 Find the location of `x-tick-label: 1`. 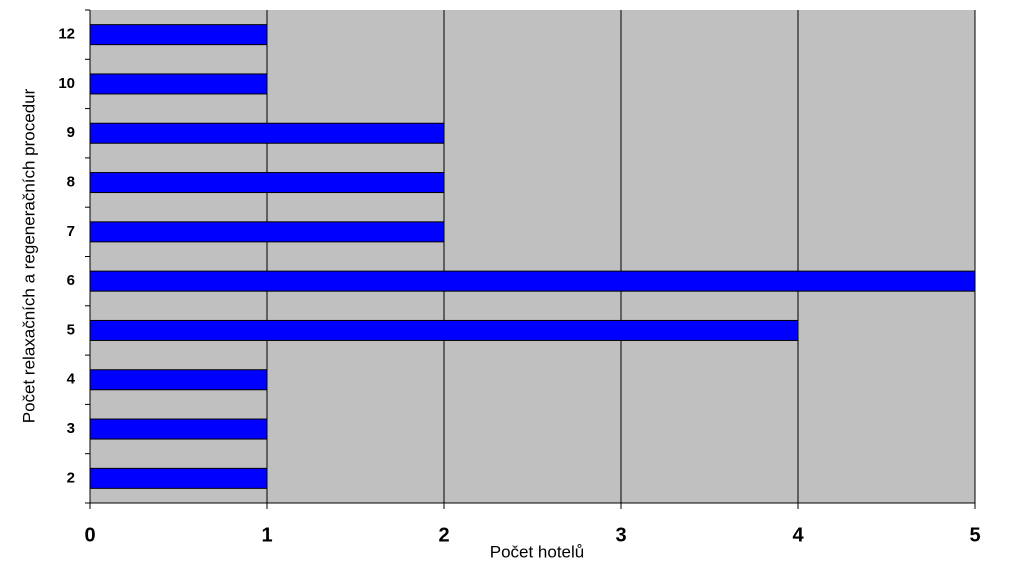

x-tick-label: 1 is located at coordinates (266, 535).